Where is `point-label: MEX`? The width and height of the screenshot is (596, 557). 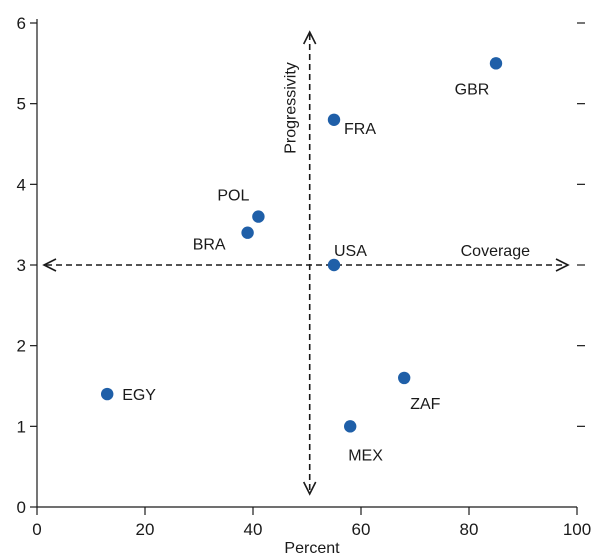 point-label: MEX is located at coordinates (365, 455).